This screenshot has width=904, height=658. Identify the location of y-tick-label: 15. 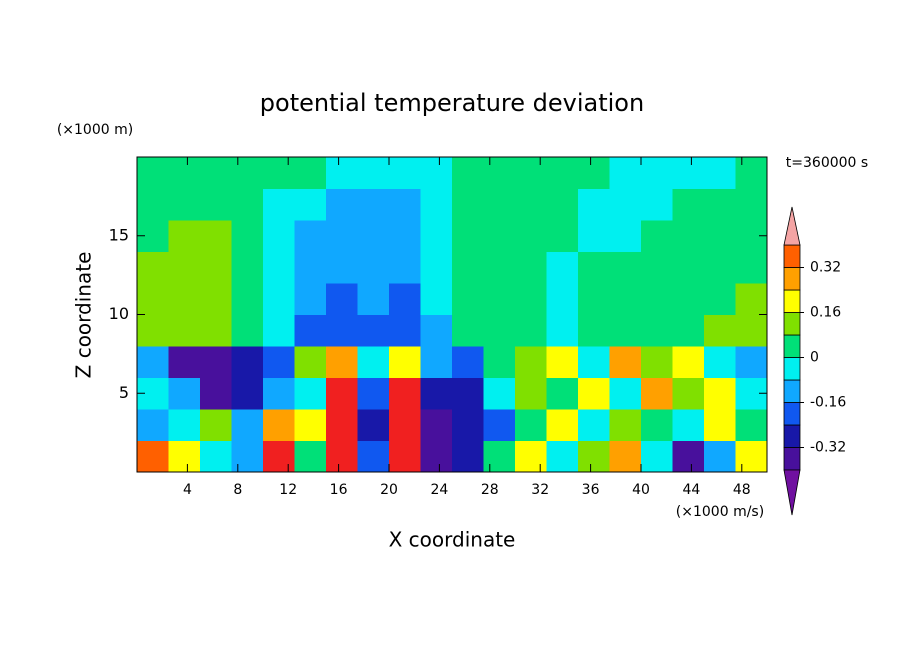
(119, 234).